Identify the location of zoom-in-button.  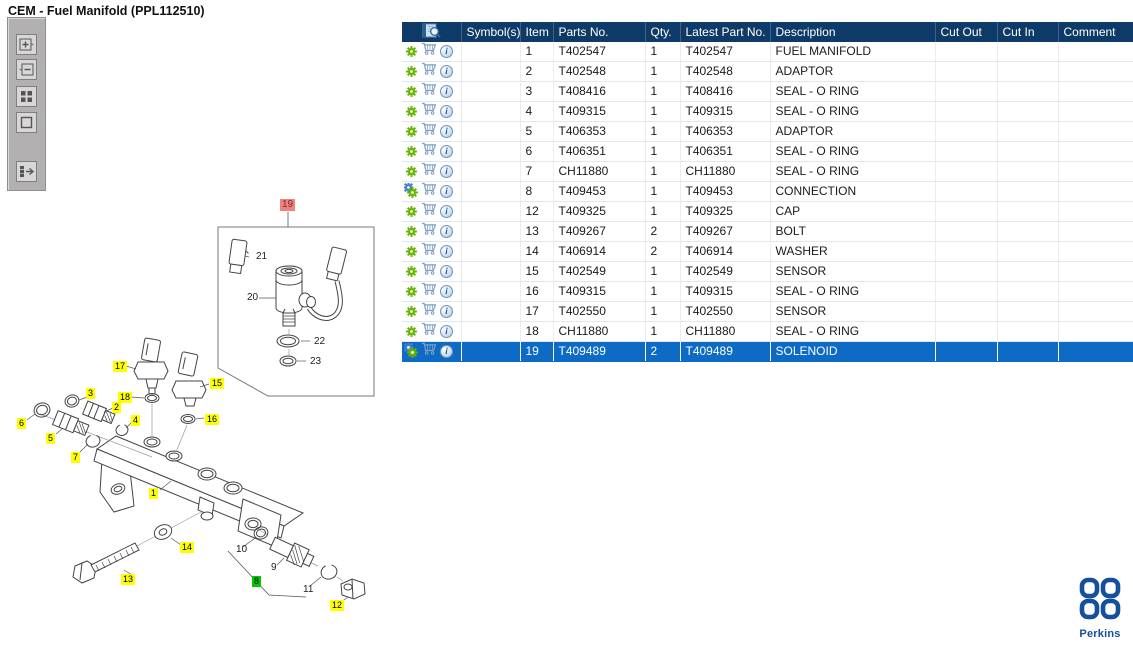
(26, 44).